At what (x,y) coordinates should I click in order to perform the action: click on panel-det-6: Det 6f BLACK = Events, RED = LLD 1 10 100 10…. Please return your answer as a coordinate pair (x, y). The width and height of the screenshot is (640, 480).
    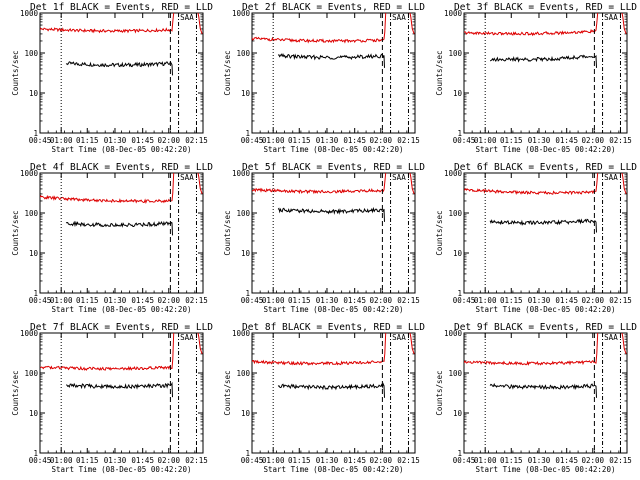
    Looking at the image, I should click on (536, 238).